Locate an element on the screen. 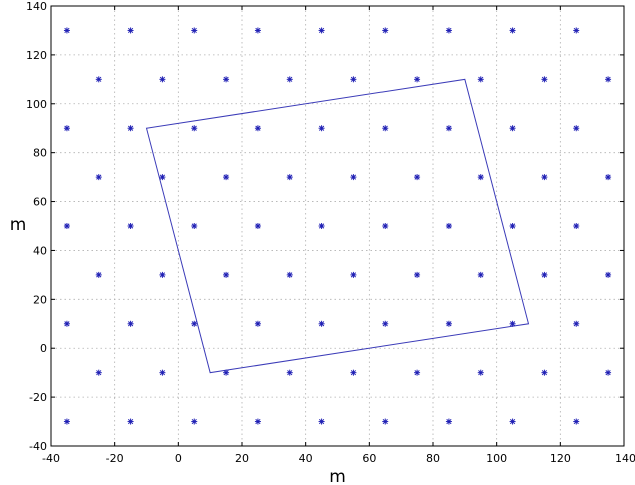 The width and height of the screenshot is (635, 485). y-tick-label: -40 is located at coordinates (38, 446).